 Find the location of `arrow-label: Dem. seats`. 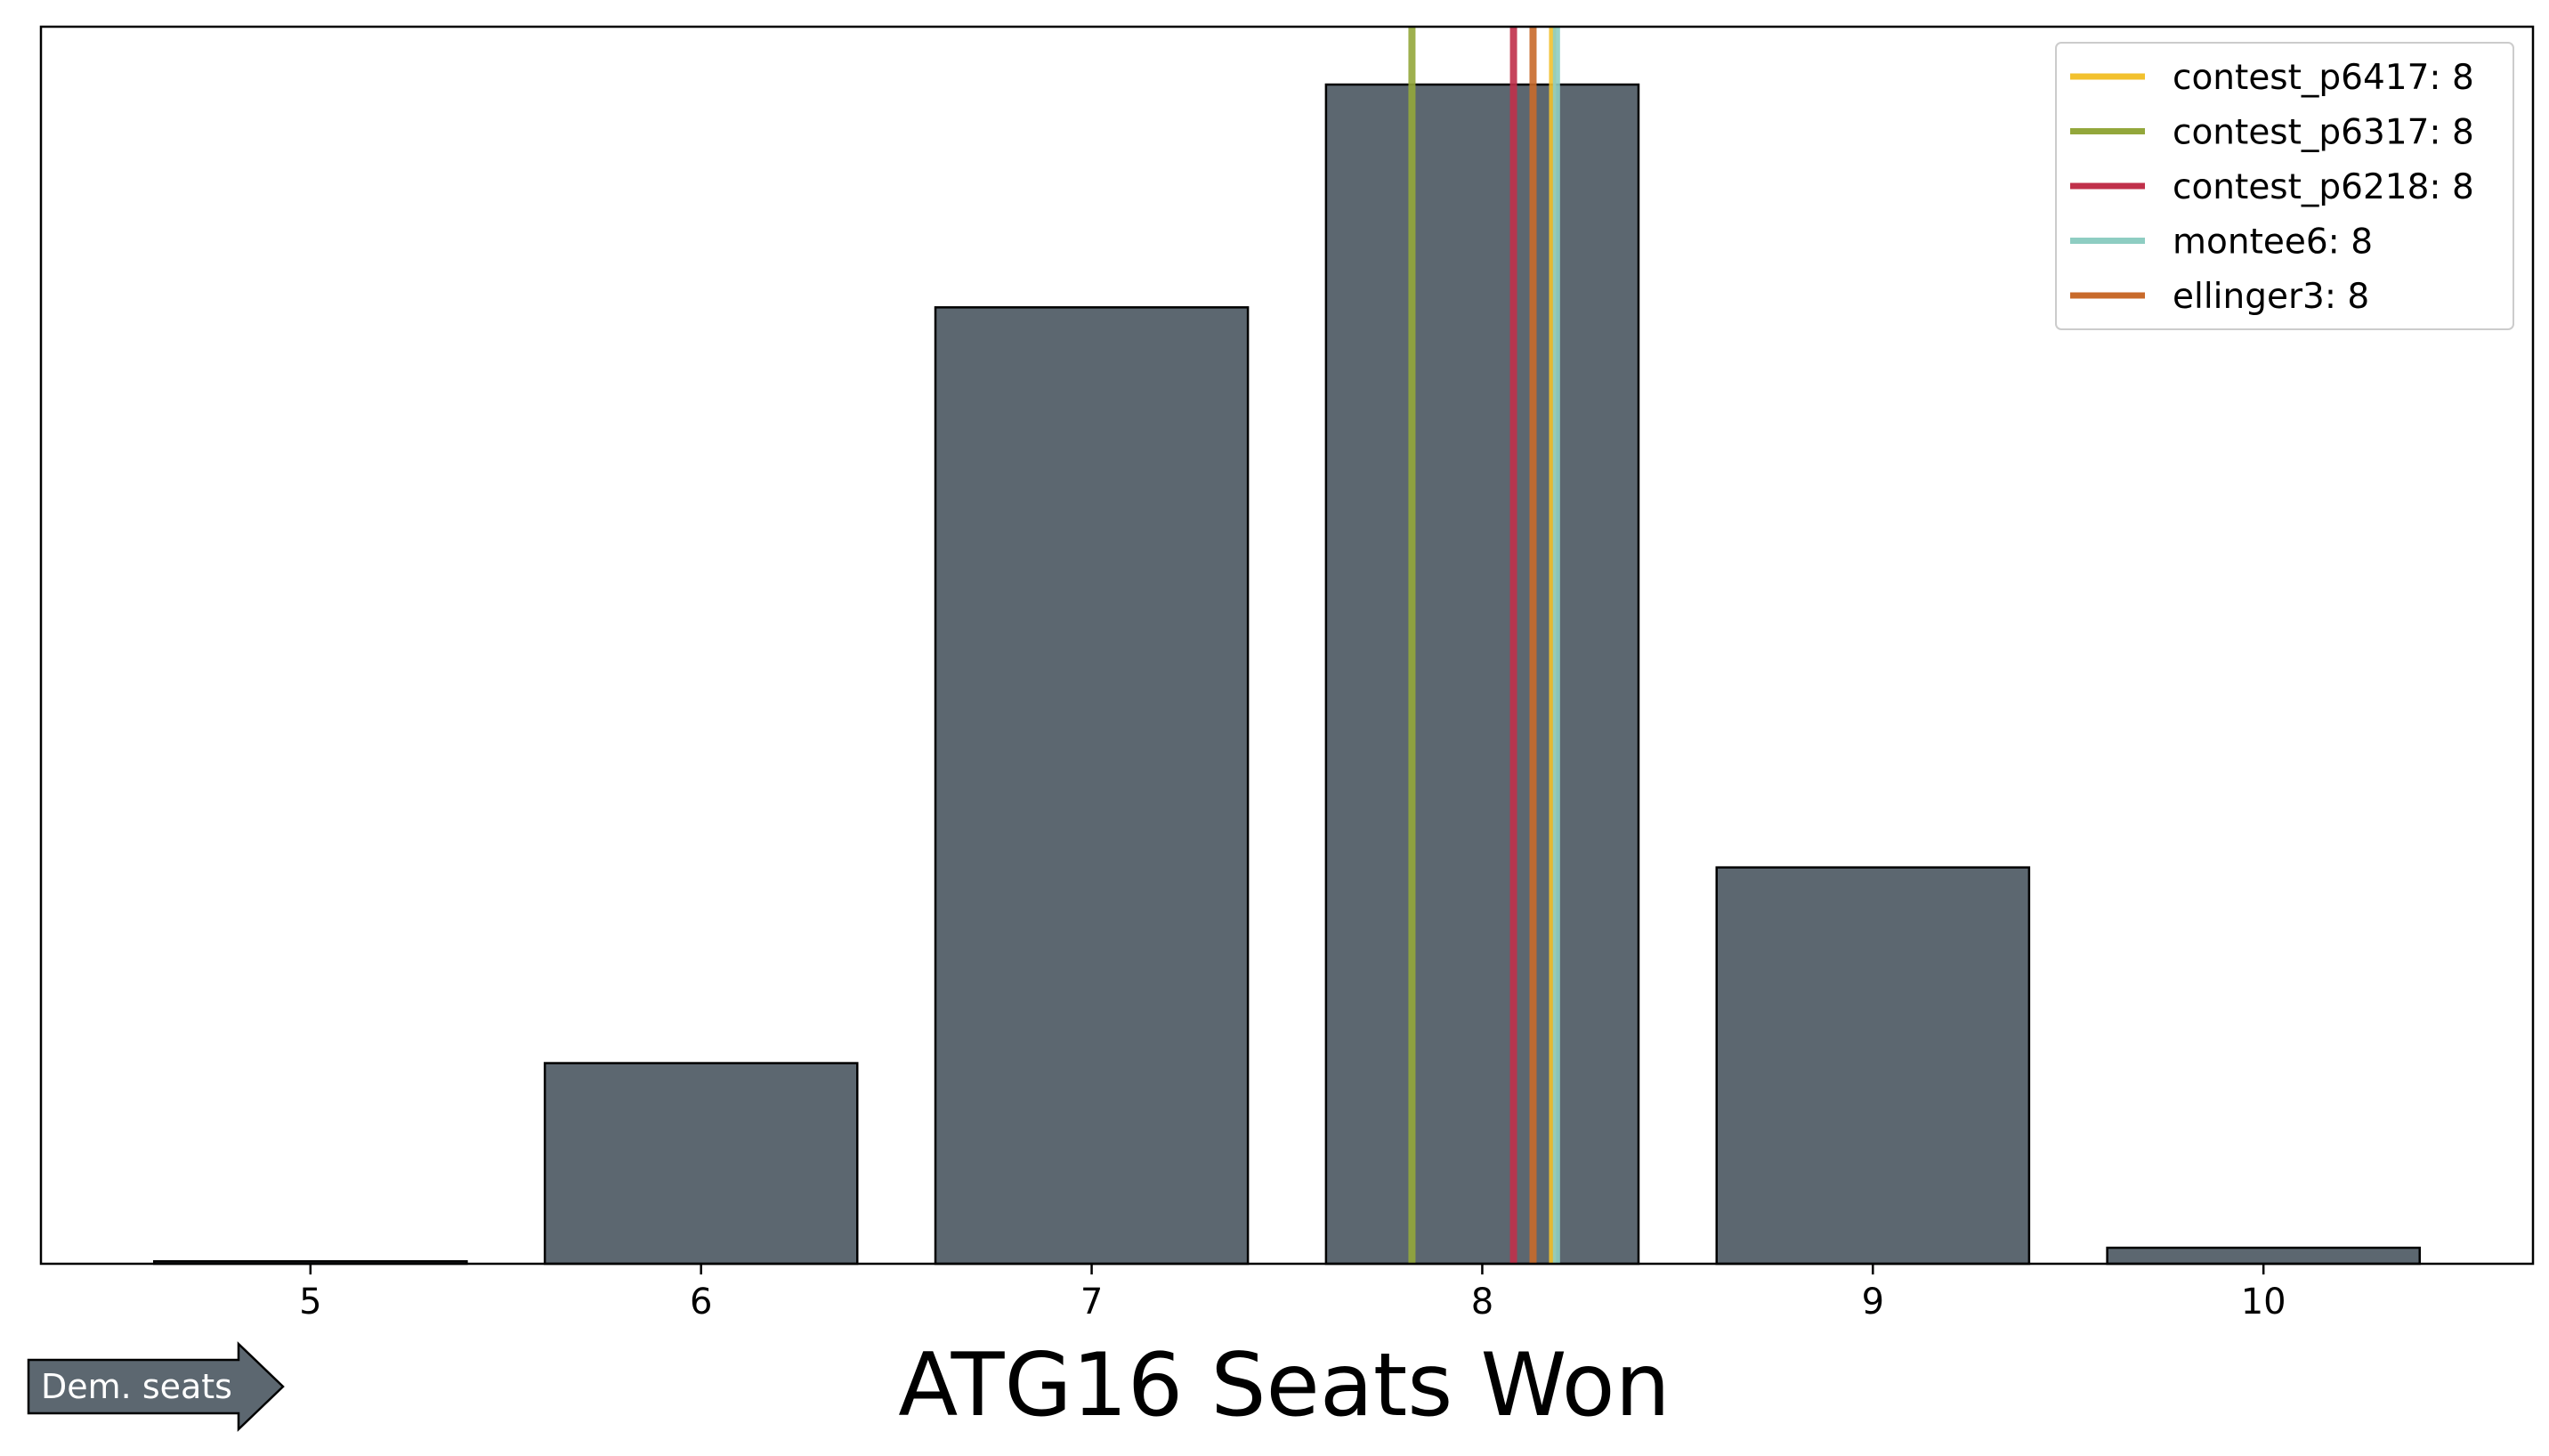

arrow-label: Dem. seats is located at coordinates (136, 1386).